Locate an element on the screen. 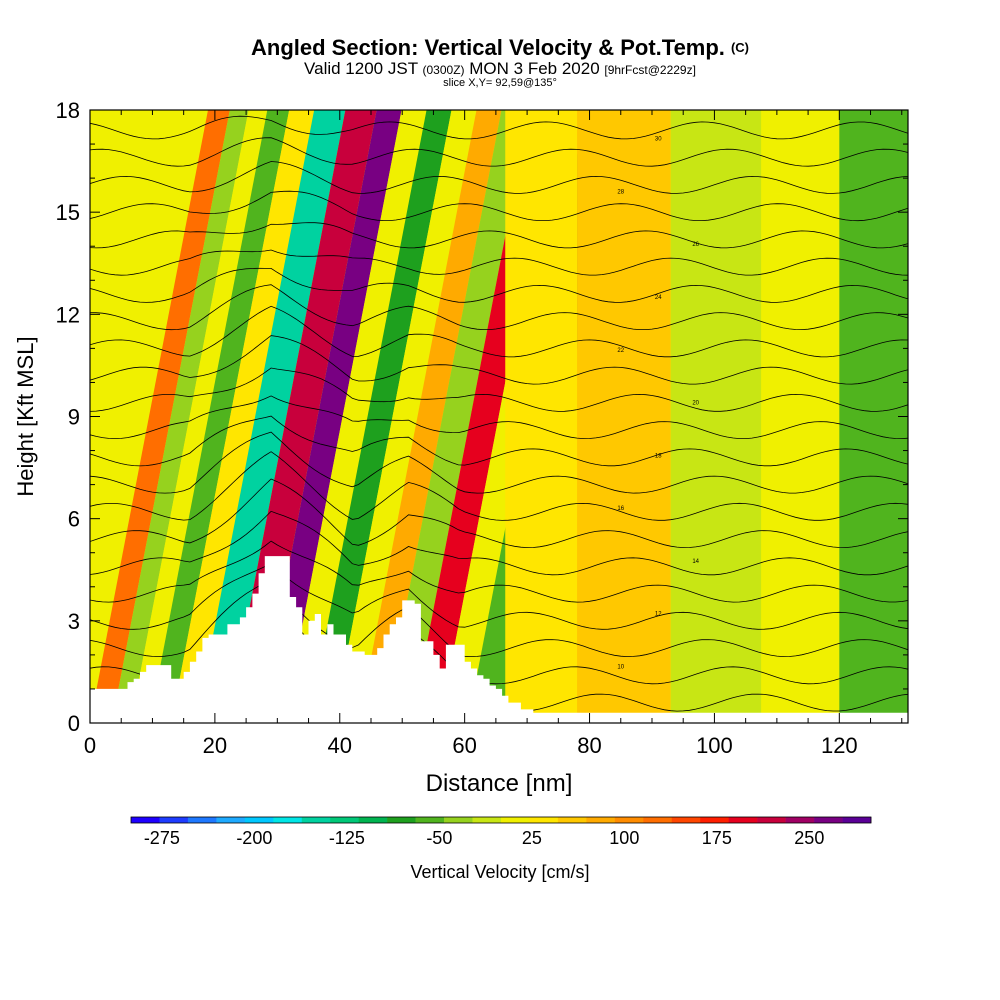 The height and width of the screenshot is (1000, 1000). isentrope-label: 28 is located at coordinates (620, 192).